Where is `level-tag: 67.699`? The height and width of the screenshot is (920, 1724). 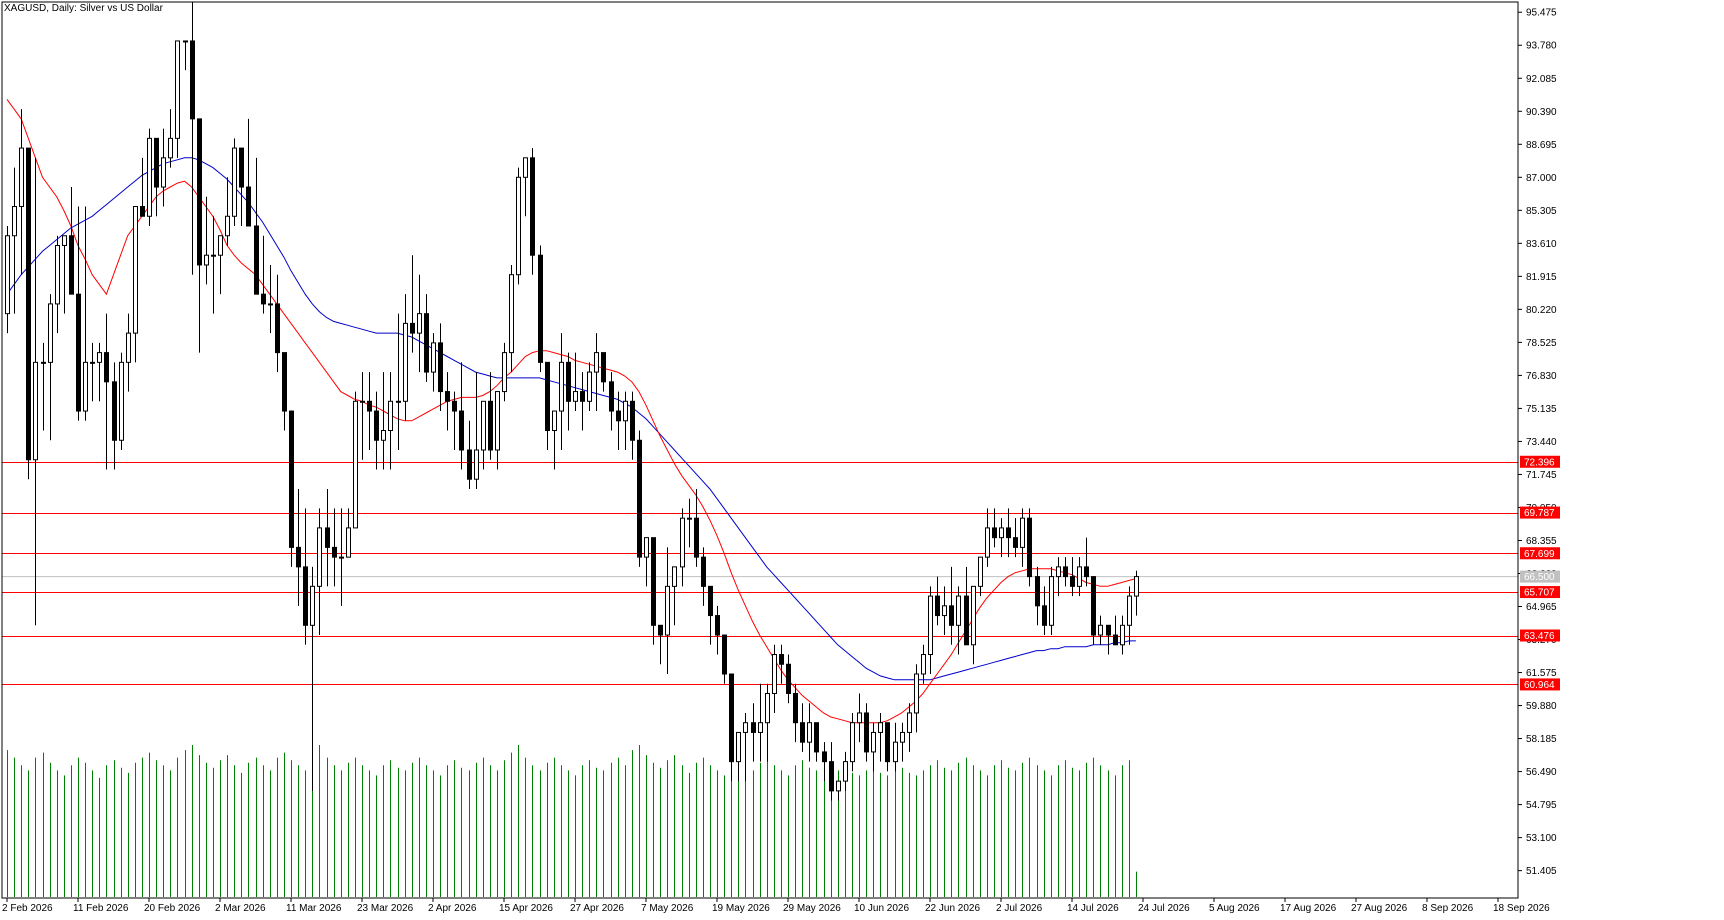 level-tag: 67.699 is located at coordinates (1540, 553).